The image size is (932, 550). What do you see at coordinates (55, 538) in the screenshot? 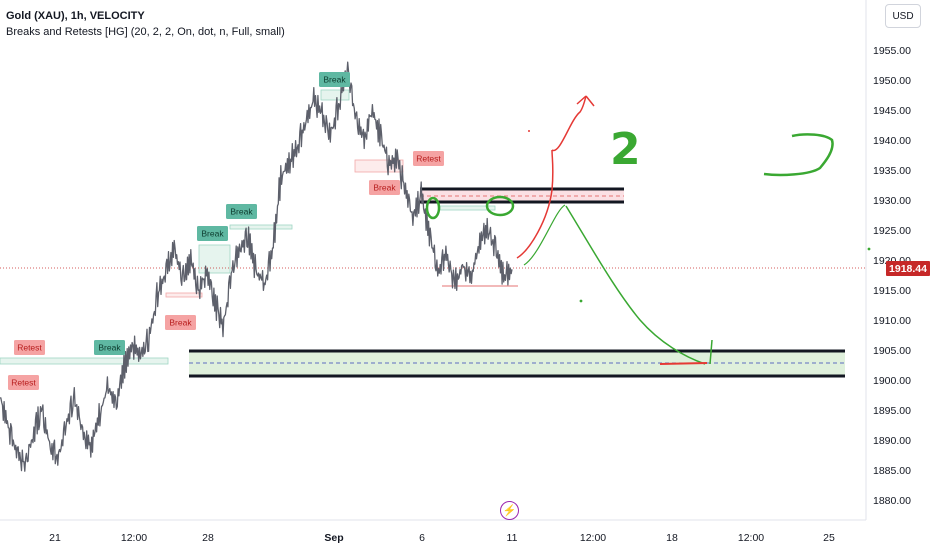
I see `x-tick-label: 21` at bounding box center [55, 538].